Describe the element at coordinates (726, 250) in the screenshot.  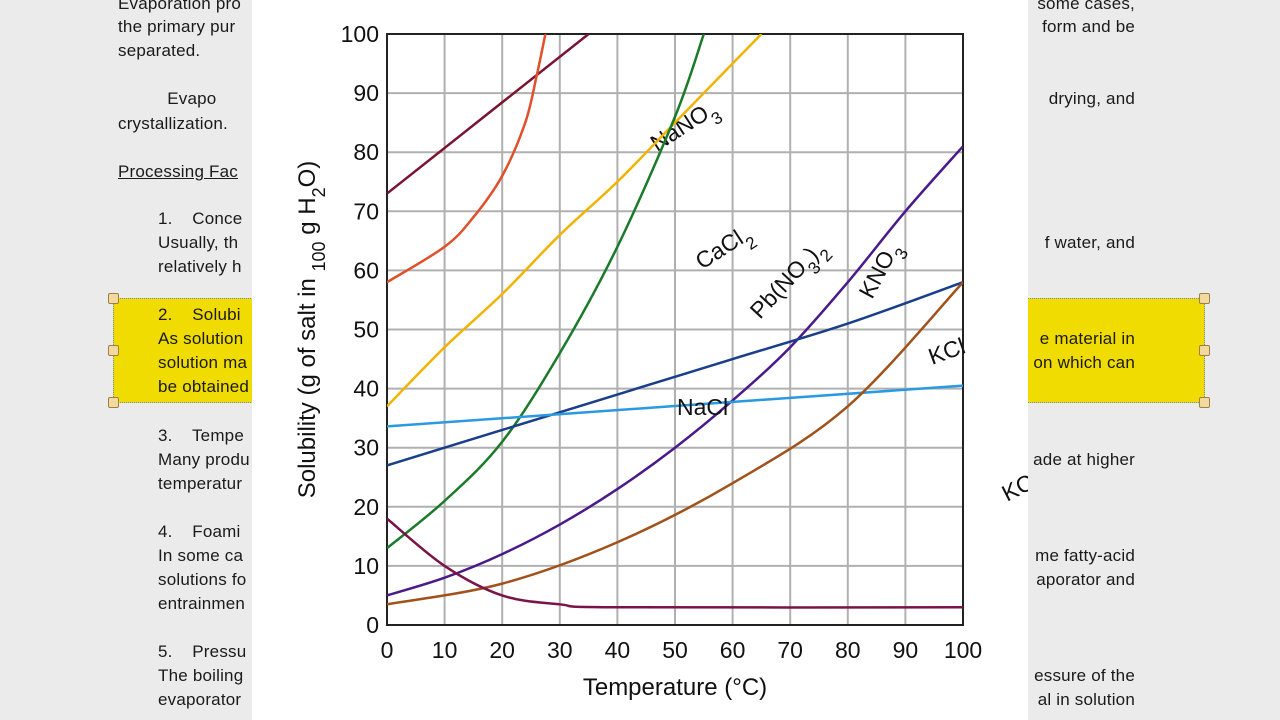
I see `series-label: CaCl2` at that location.